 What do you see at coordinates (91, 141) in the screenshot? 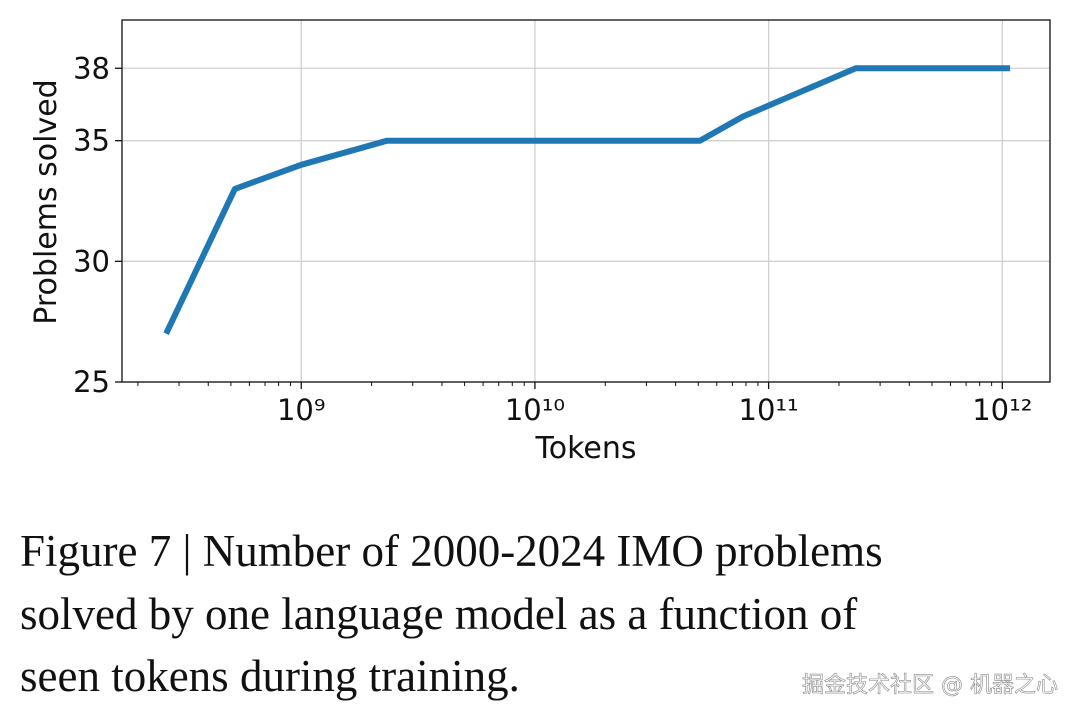
I see `y-tick-label: 35` at bounding box center [91, 141].